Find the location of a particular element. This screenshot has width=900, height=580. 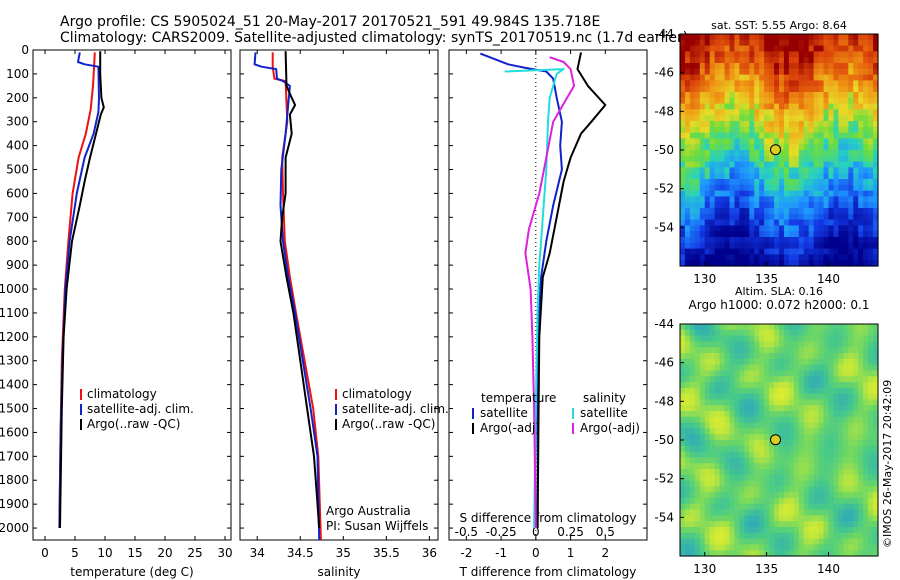

sla-map-xtick-label: 135 is located at coordinates (766, 569).